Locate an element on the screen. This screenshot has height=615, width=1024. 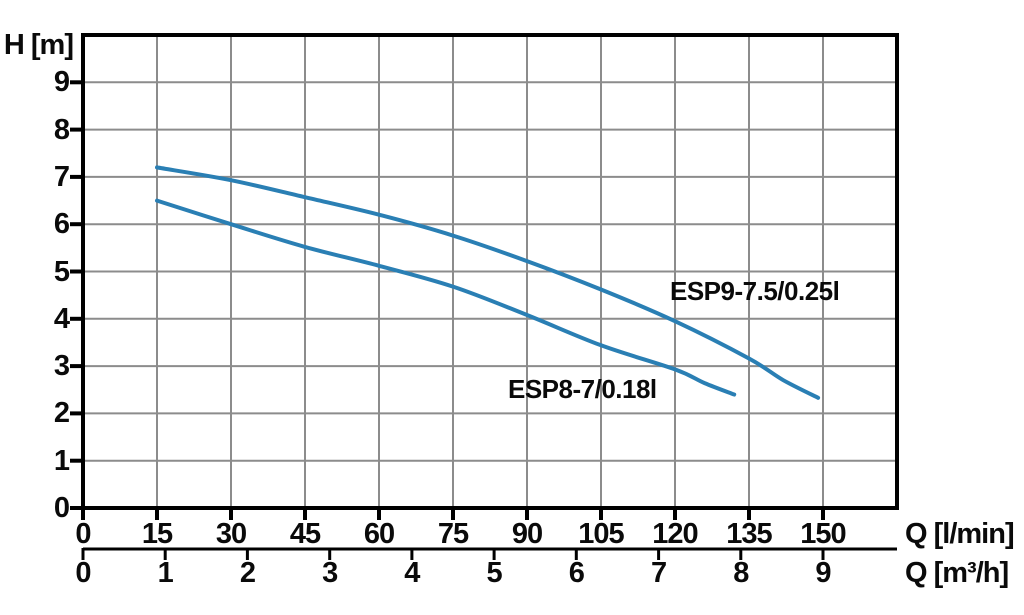
x-axis-title-m3h: Q [m³/h] is located at coordinates (957, 573).